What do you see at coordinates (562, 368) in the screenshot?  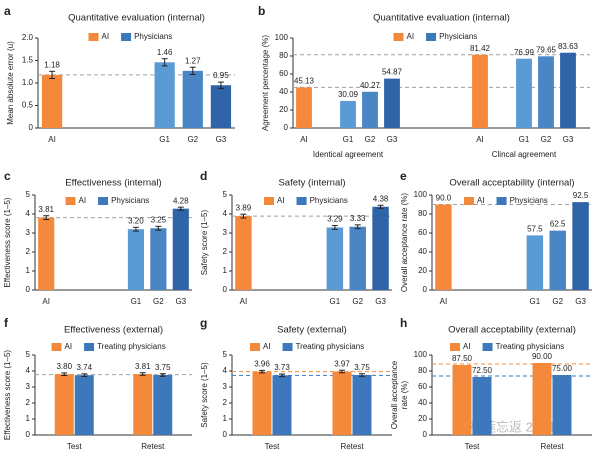 I see `value-label: 75.00` at bounding box center [562, 368].